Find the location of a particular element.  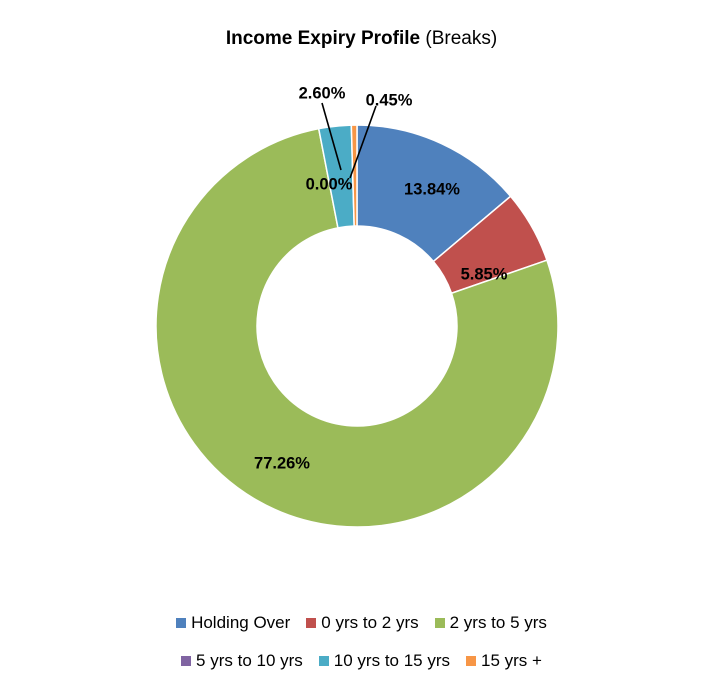

leader-line-10-yrs-to-15-yrs is located at coordinates (331, 136).